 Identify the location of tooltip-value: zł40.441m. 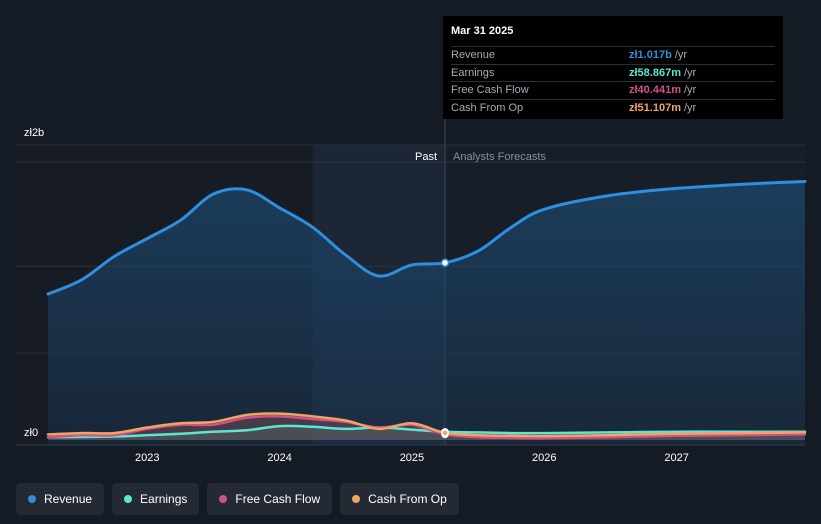
(655, 90).